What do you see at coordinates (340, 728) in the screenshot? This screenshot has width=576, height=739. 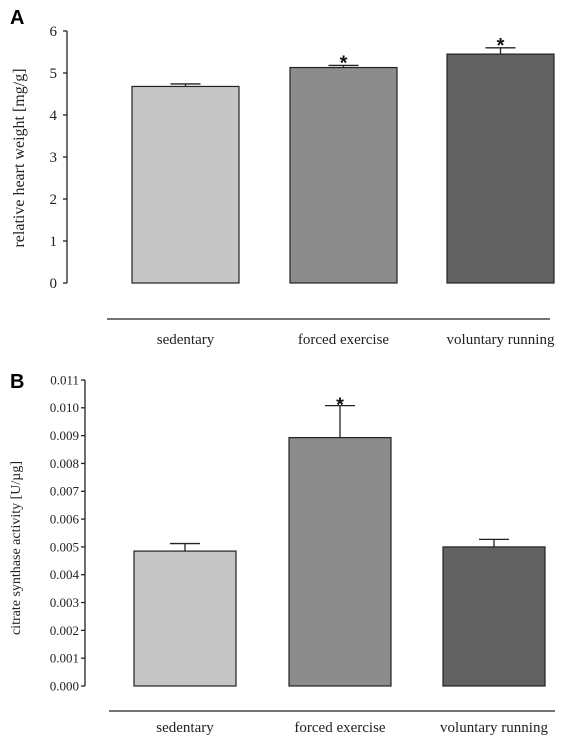 I see `panel-b-category-label-2: forced exercise` at bounding box center [340, 728].